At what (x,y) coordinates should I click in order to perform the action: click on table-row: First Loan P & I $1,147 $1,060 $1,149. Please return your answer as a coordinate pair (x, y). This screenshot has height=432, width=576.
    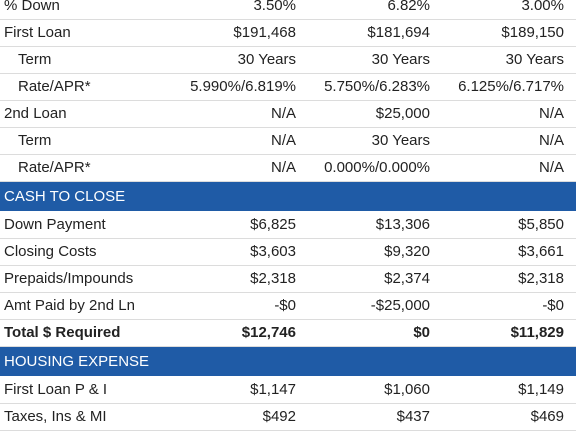
    Looking at the image, I should click on (288, 390).